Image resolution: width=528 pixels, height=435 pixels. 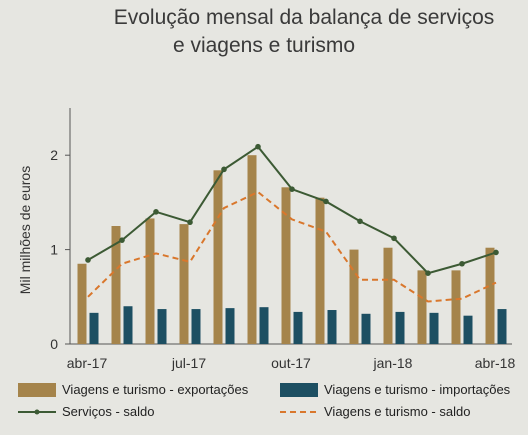 I want to click on legend-item-imports: Viagens e turismo - importações, so click(x=395, y=389).